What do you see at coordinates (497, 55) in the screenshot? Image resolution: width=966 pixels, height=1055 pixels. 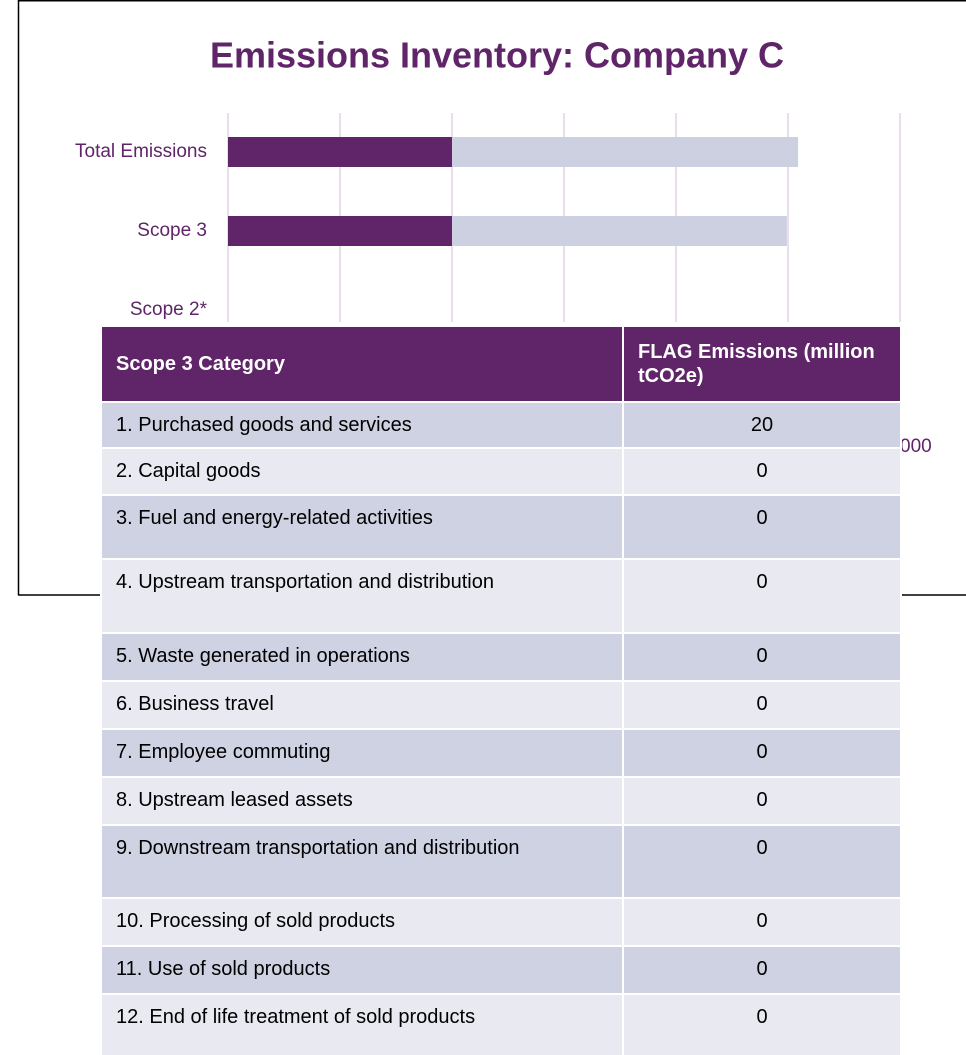 I see `chart-title: Emissions Inventory: Company C` at bounding box center [497, 55].